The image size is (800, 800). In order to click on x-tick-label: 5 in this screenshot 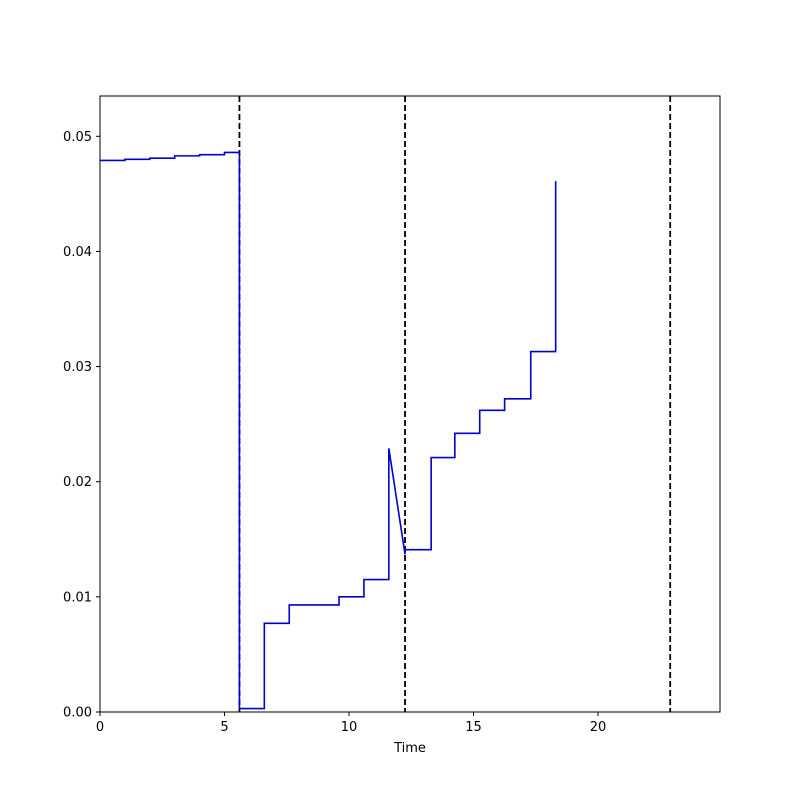, I will do `click(224, 727)`.